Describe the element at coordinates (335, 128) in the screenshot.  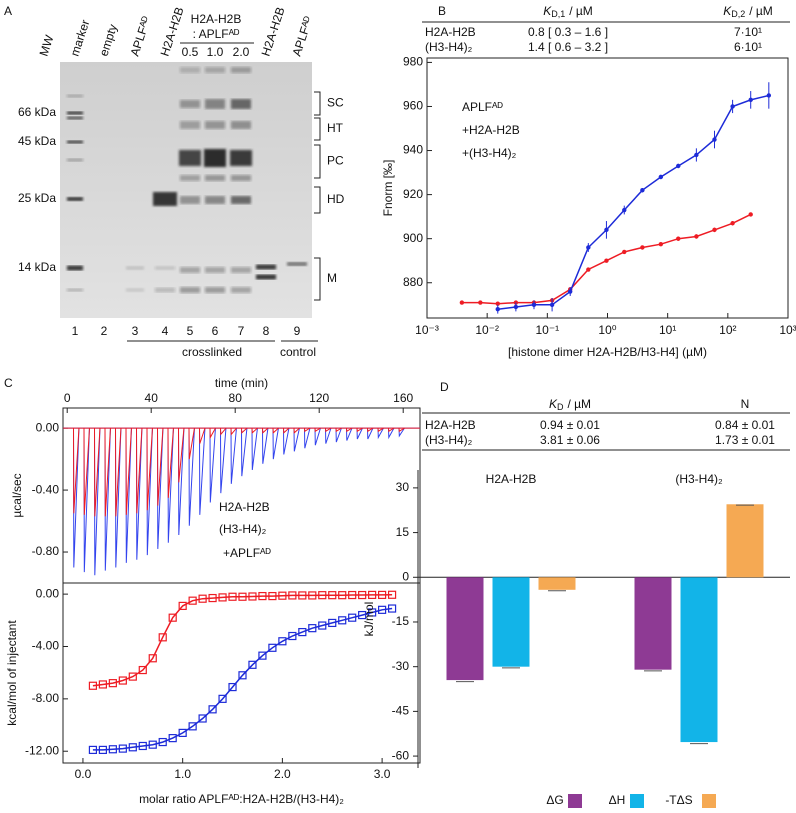
I see `band-label: HT` at that location.